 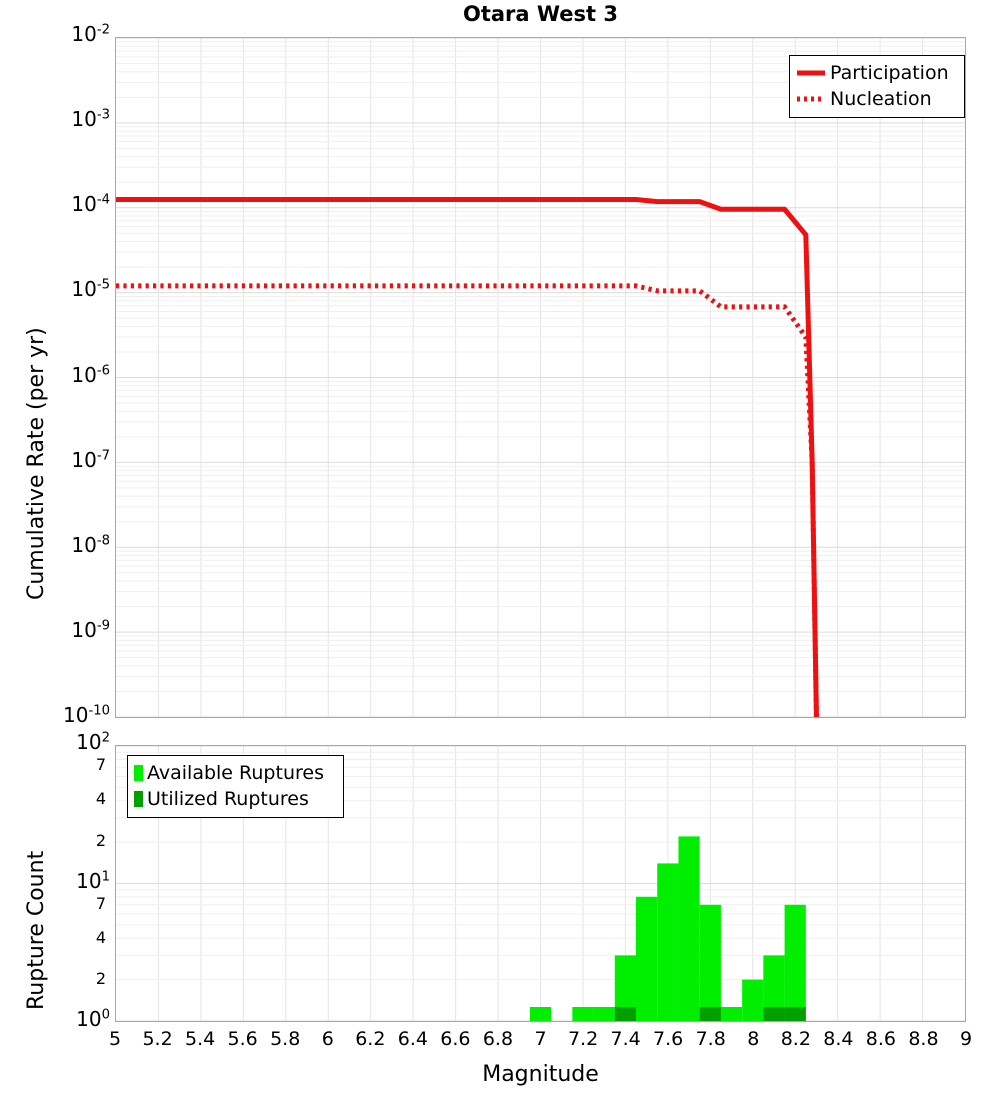 What do you see at coordinates (811, 99) in the screenshot?
I see `dotted-line-icon` at bounding box center [811, 99].